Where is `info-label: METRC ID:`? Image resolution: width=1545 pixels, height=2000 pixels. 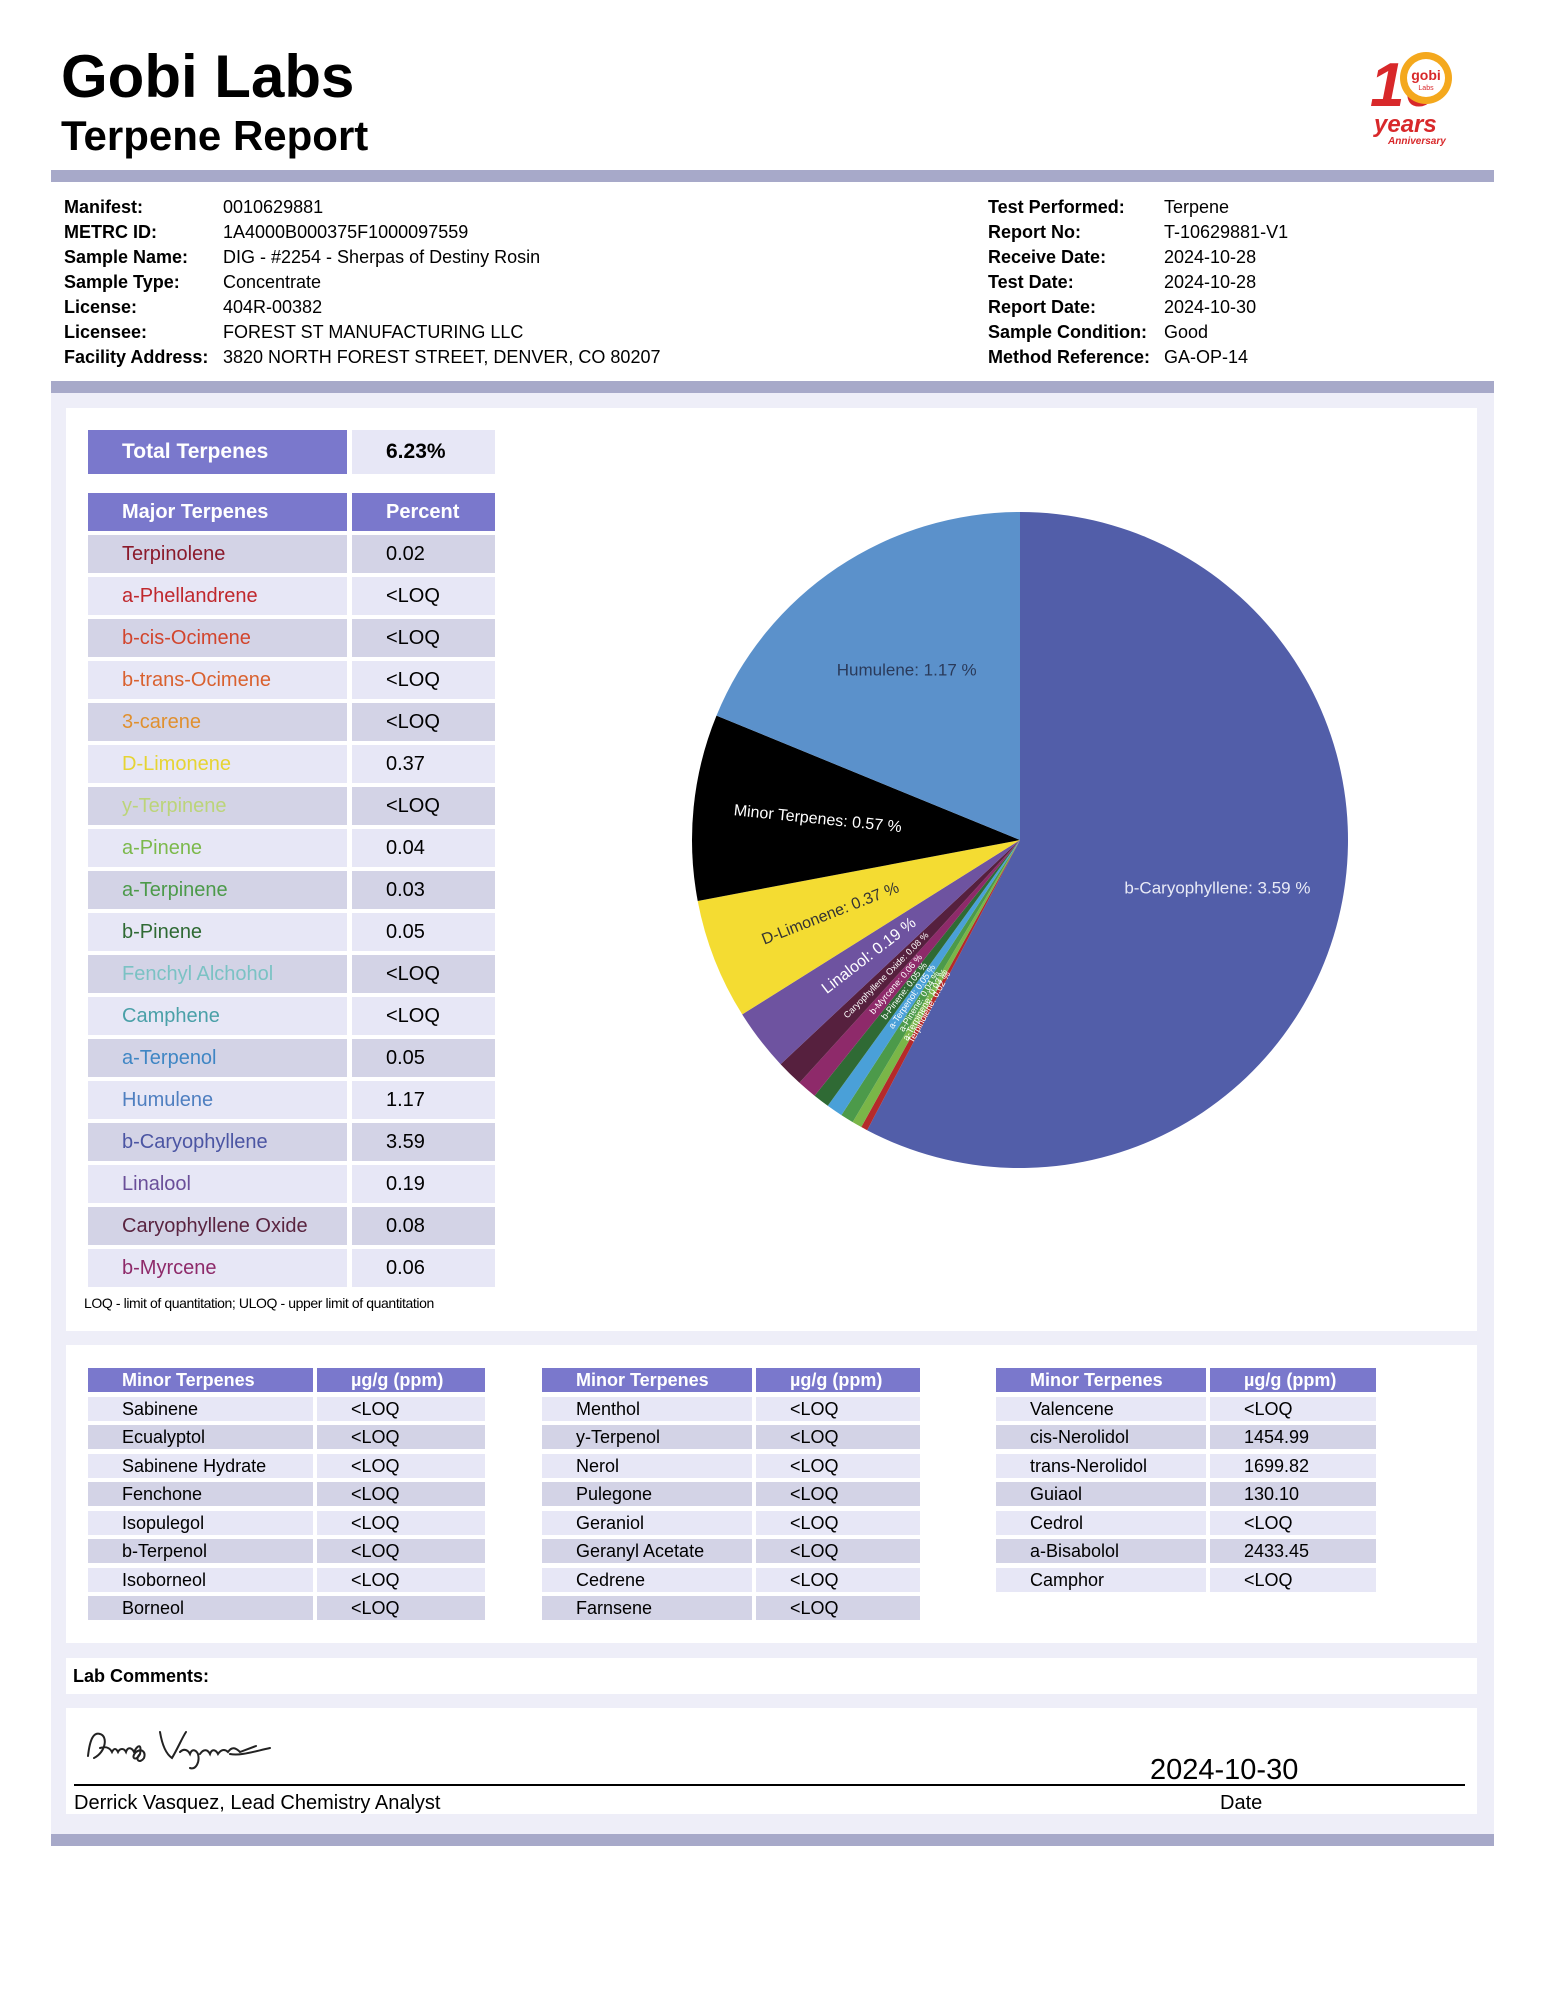 info-label: METRC ID: is located at coordinates (110, 232).